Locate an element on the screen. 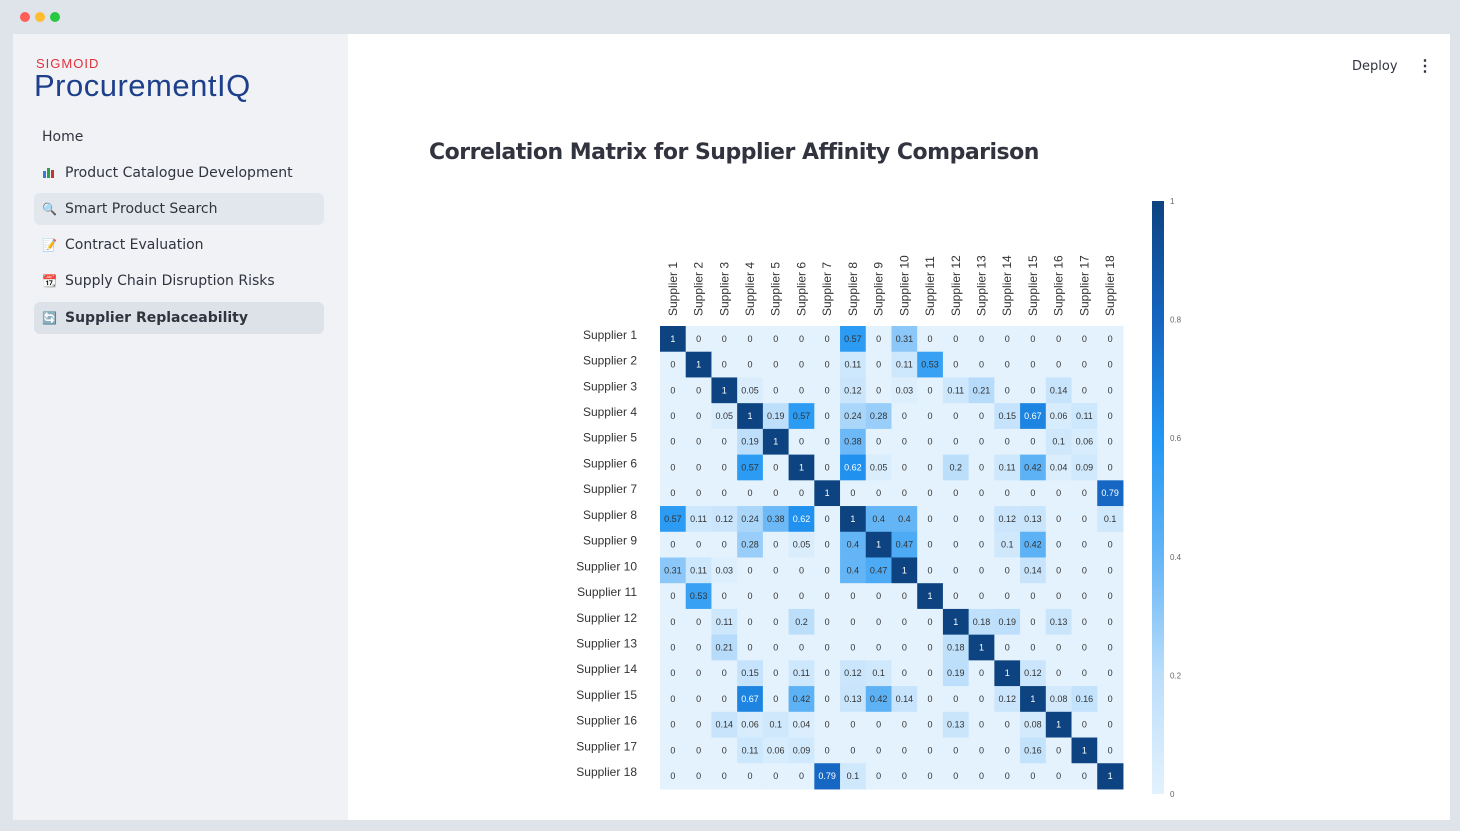 Image resolution: width=1460 pixels, height=831 pixels. sidebar-item-product-catalogue: Product Catalogue Development is located at coordinates (179, 173).